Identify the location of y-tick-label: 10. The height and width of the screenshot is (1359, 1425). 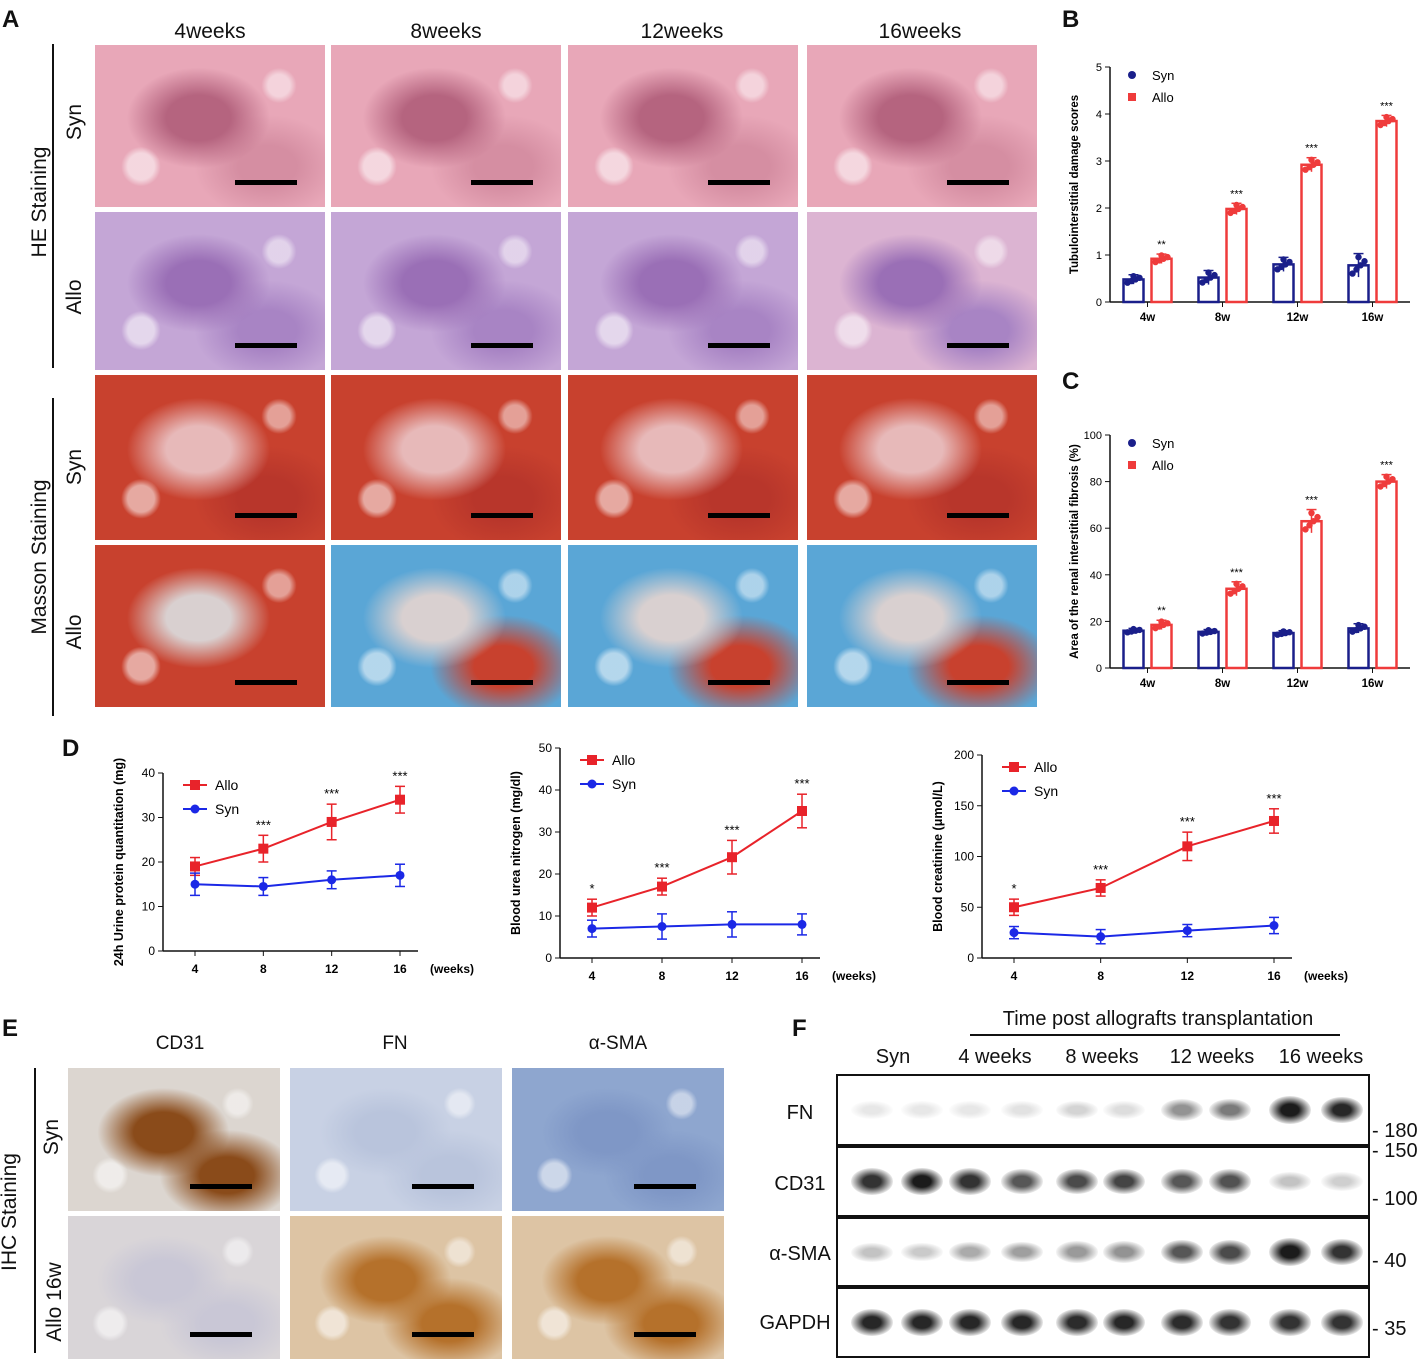
(546, 916).